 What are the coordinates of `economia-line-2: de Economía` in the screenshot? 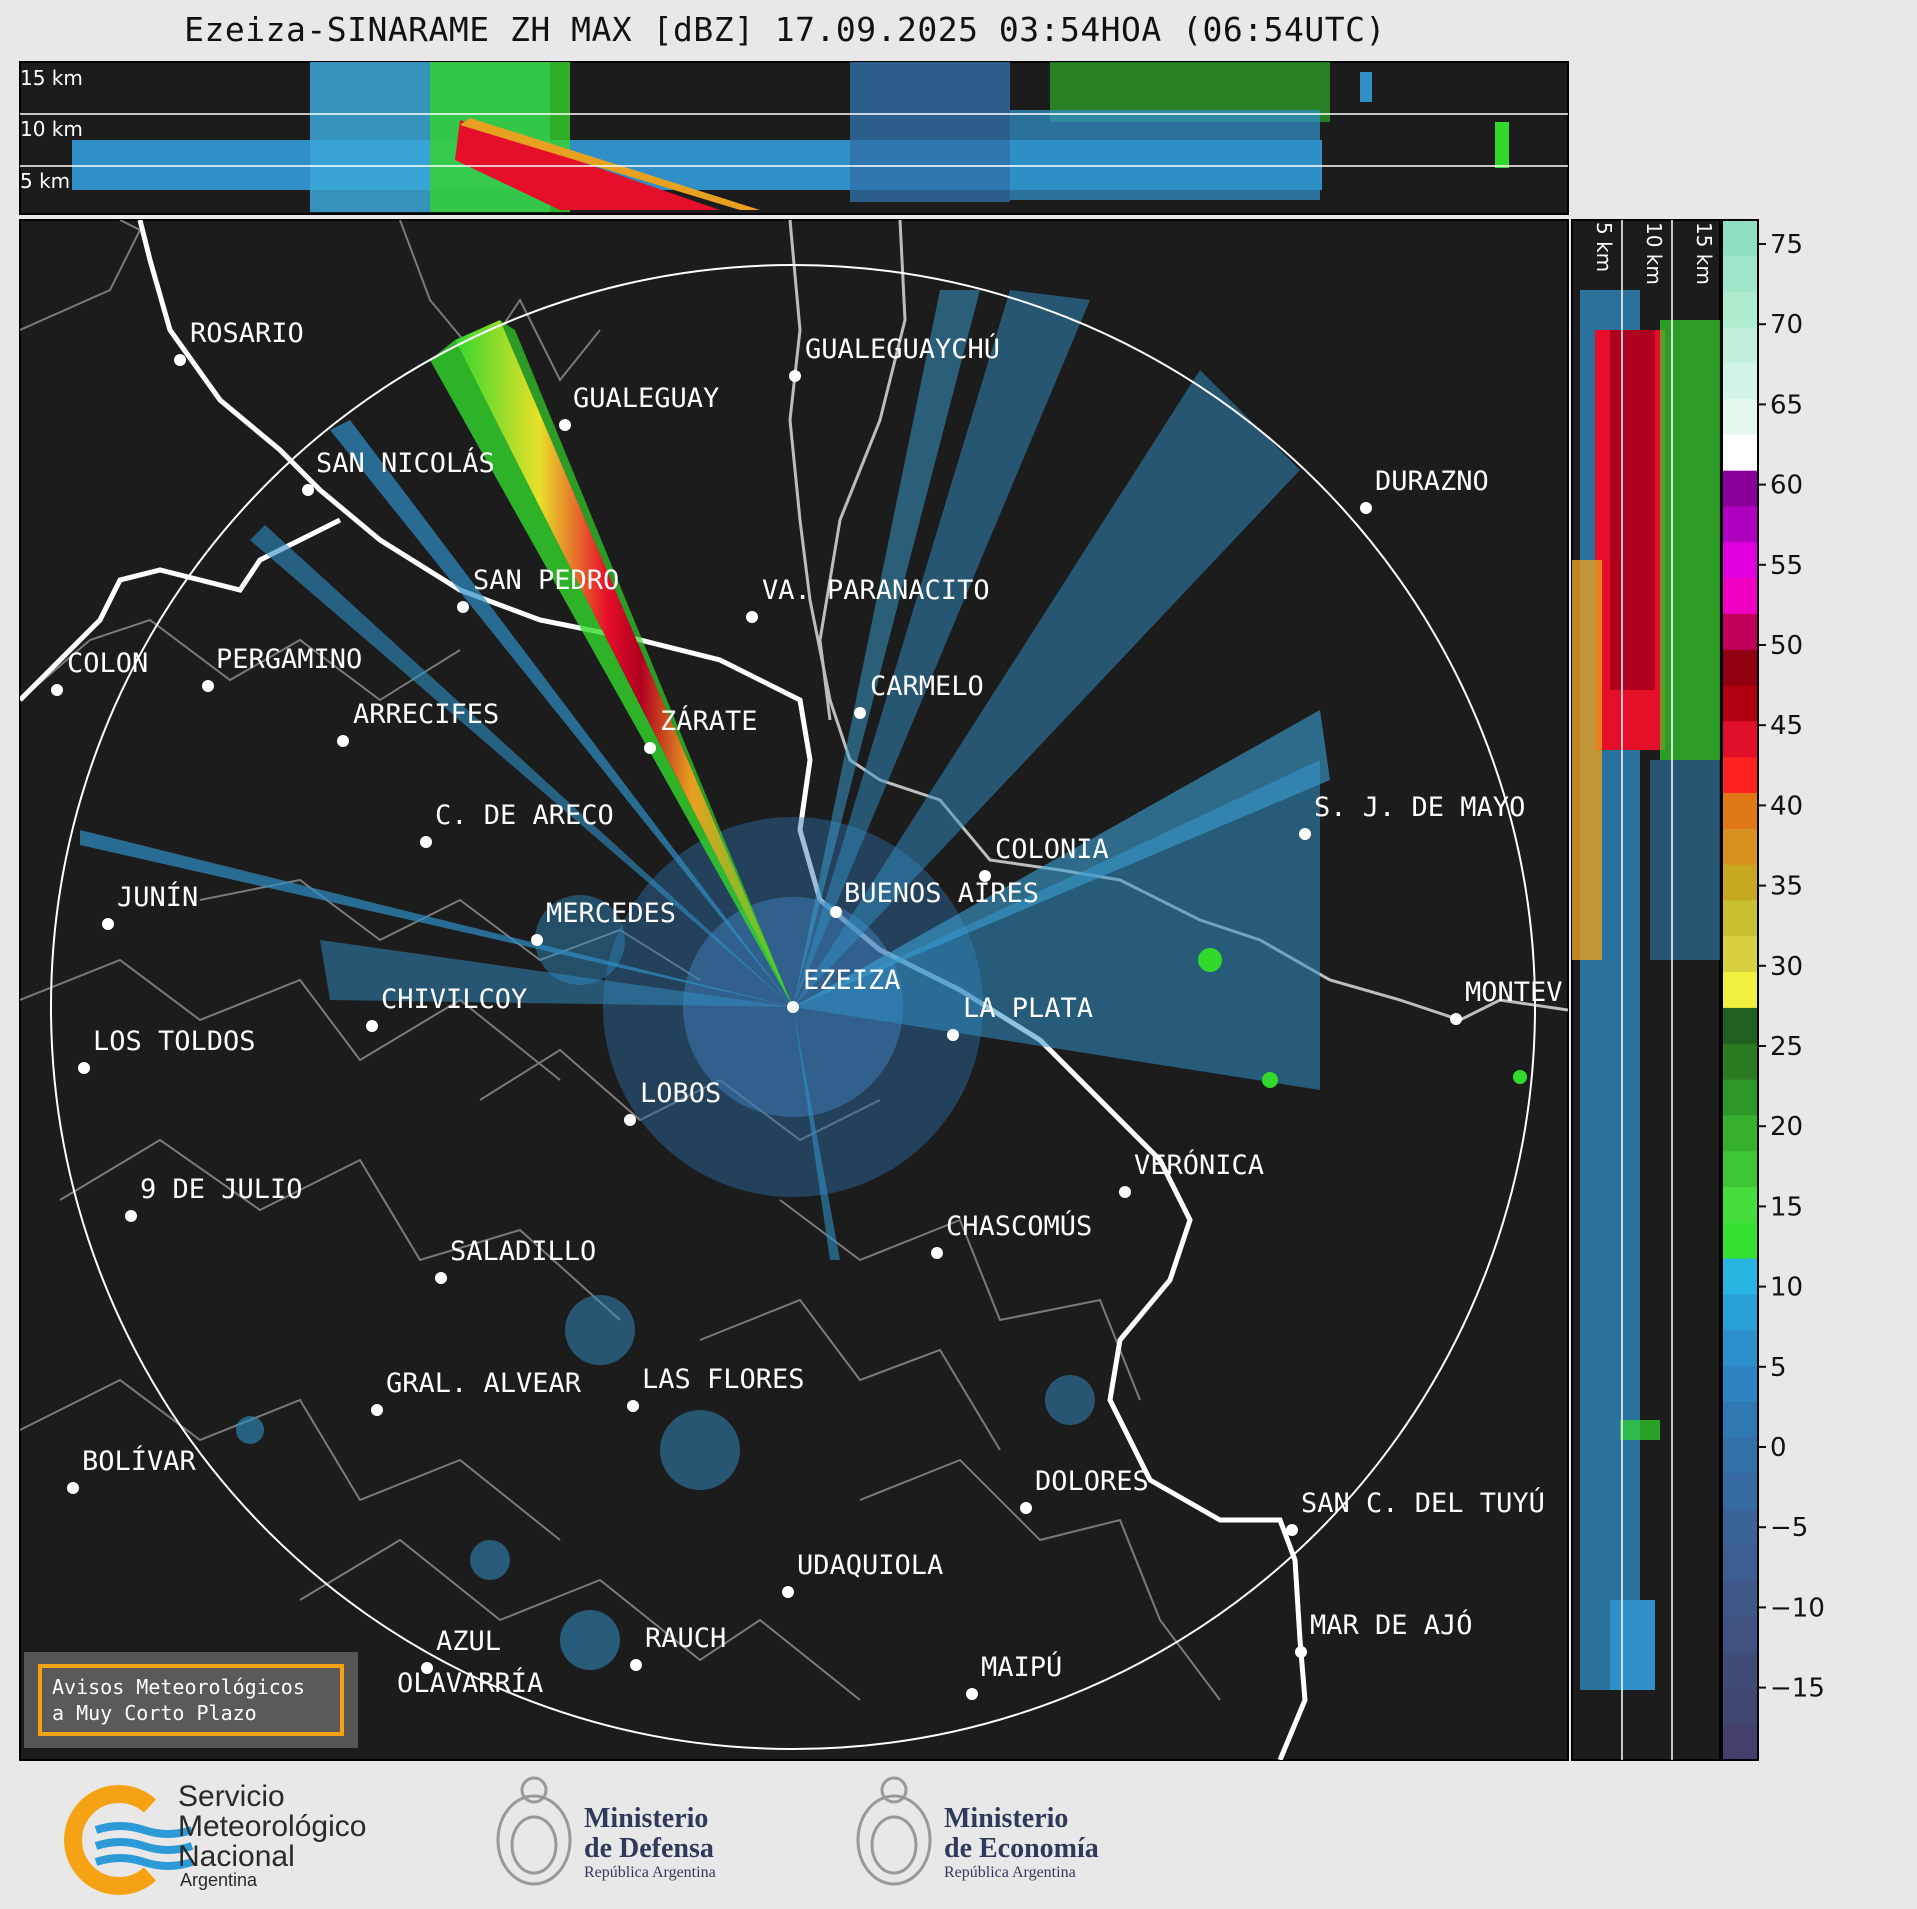 It's located at (1021, 1848).